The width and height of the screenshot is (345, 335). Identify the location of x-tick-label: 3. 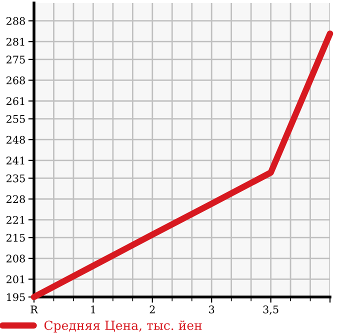
(211, 310).